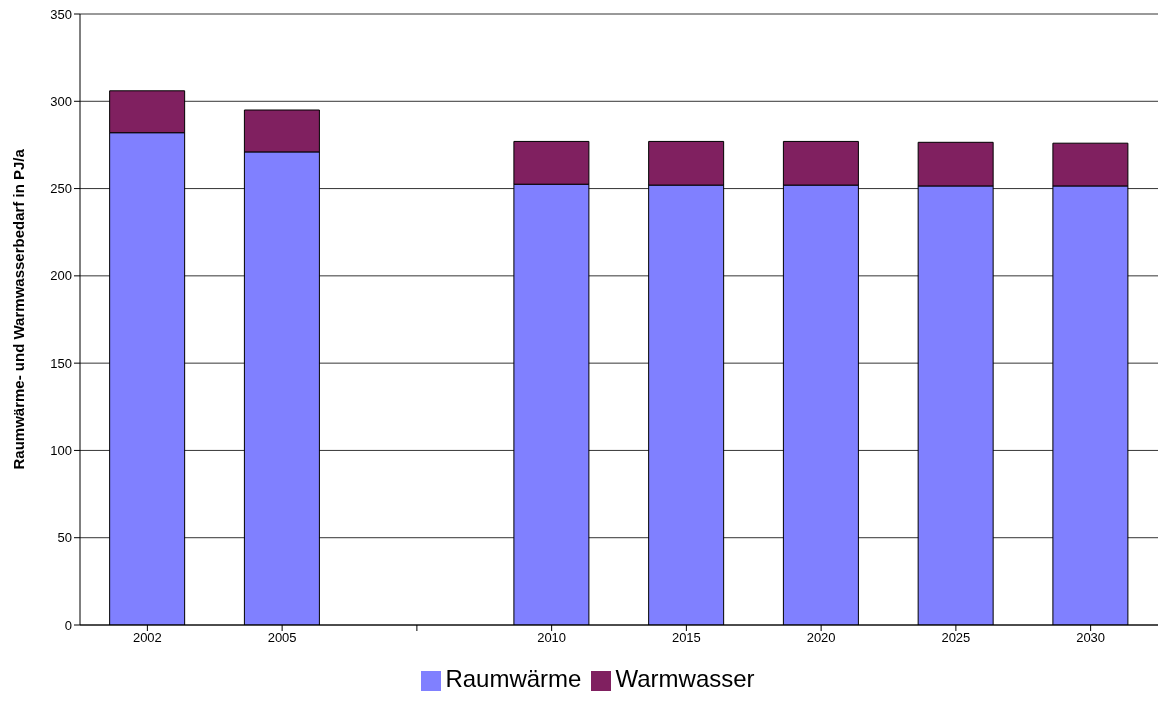 This screenshot has width=1165, height=713. Describe the element at coordinates (686, 638) in the screenshot. I see `x-tick-label: 2015` at that location.